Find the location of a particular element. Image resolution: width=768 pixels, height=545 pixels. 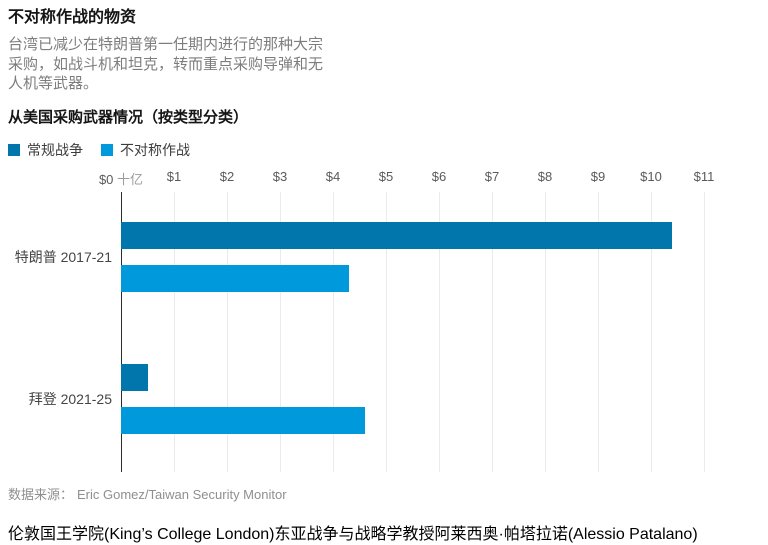

x-tick-label-10: $10 is located at coordinates (651, 176).